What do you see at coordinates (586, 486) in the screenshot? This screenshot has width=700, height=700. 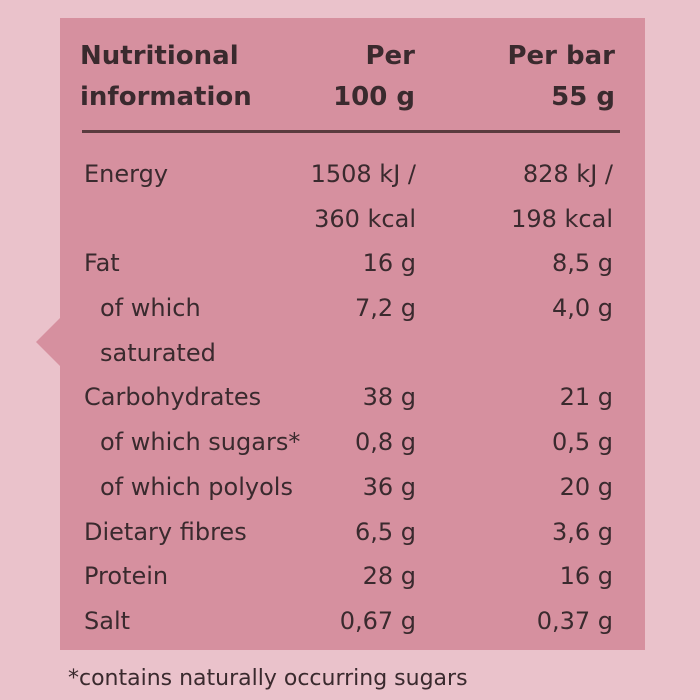 I see `value-per-bar: 20 g` at bounding box center [586, 486].